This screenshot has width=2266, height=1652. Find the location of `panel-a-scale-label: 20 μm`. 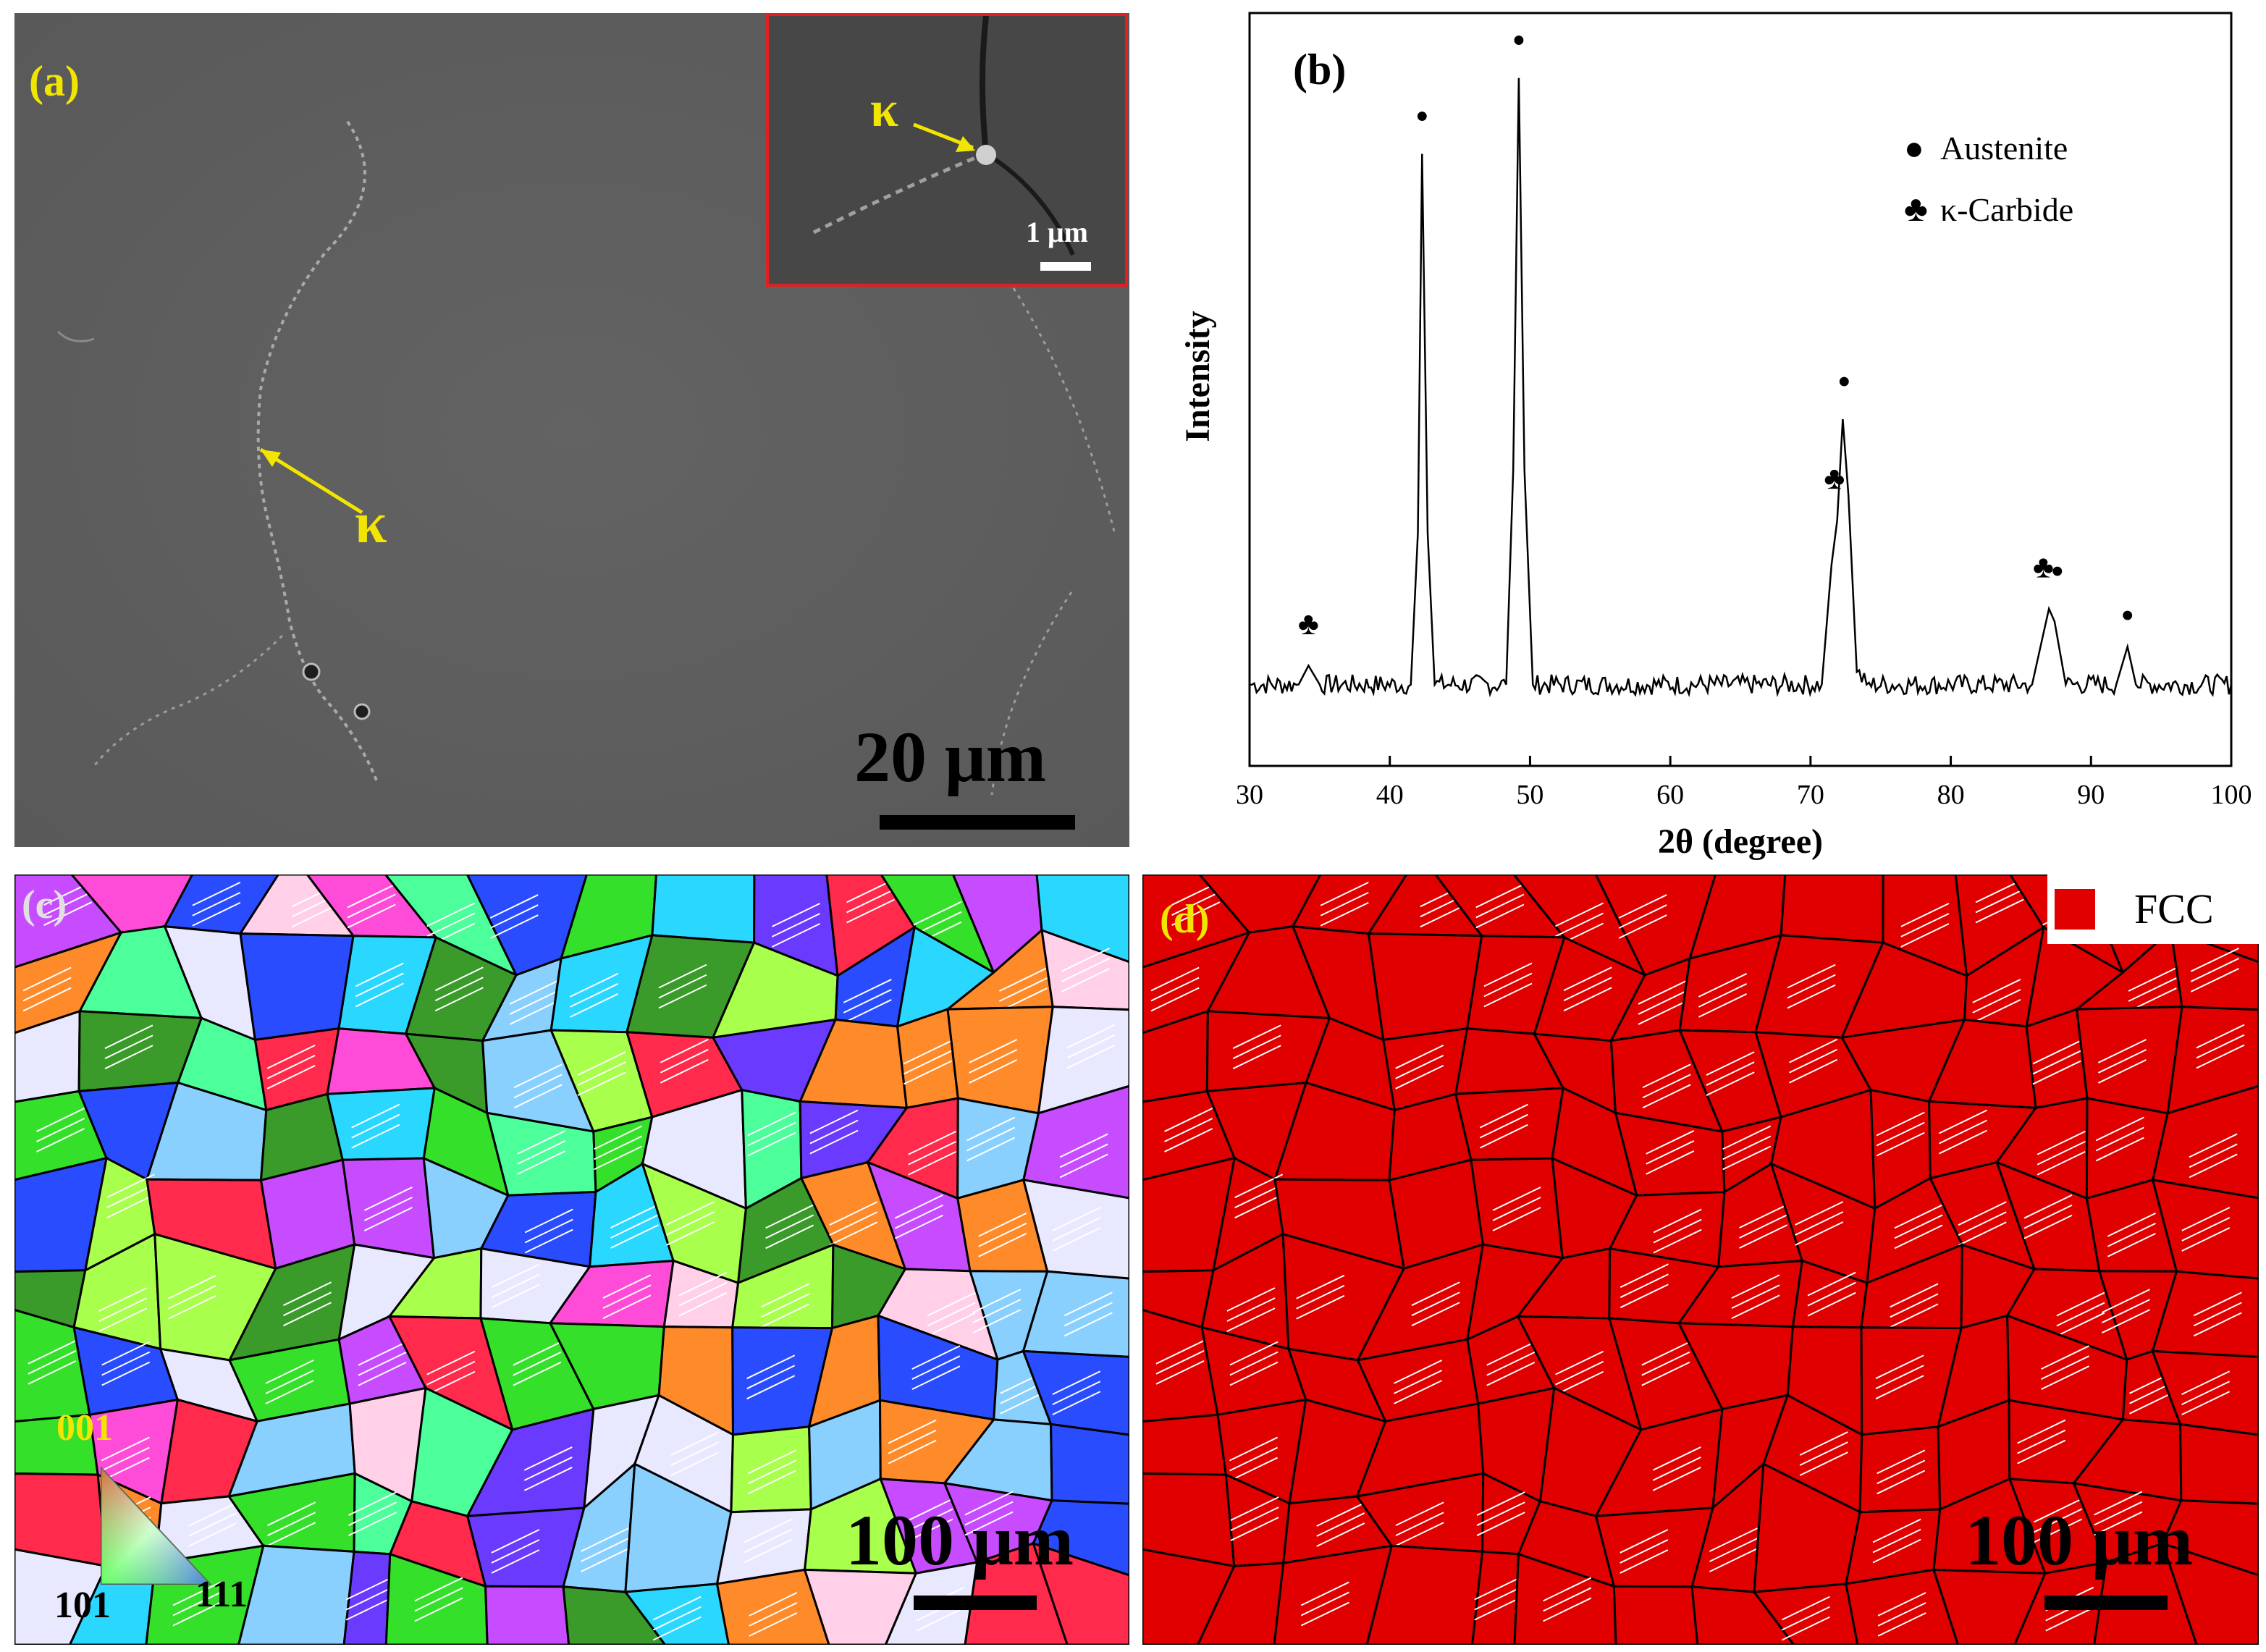

panel-a-scale-label: 20 μm is located at coordinates (950, 757).